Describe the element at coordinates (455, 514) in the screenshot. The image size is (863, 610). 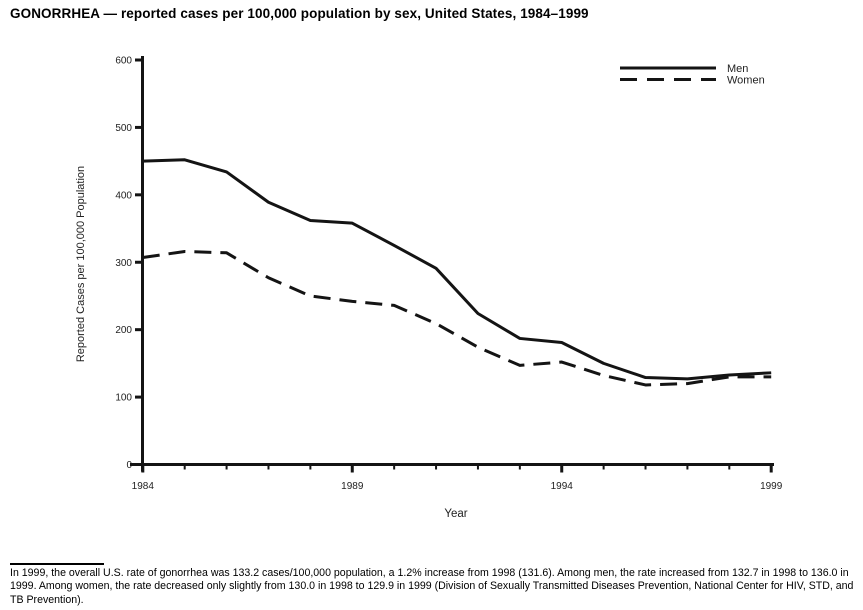
I see `x-axis-title: Year` at that location.